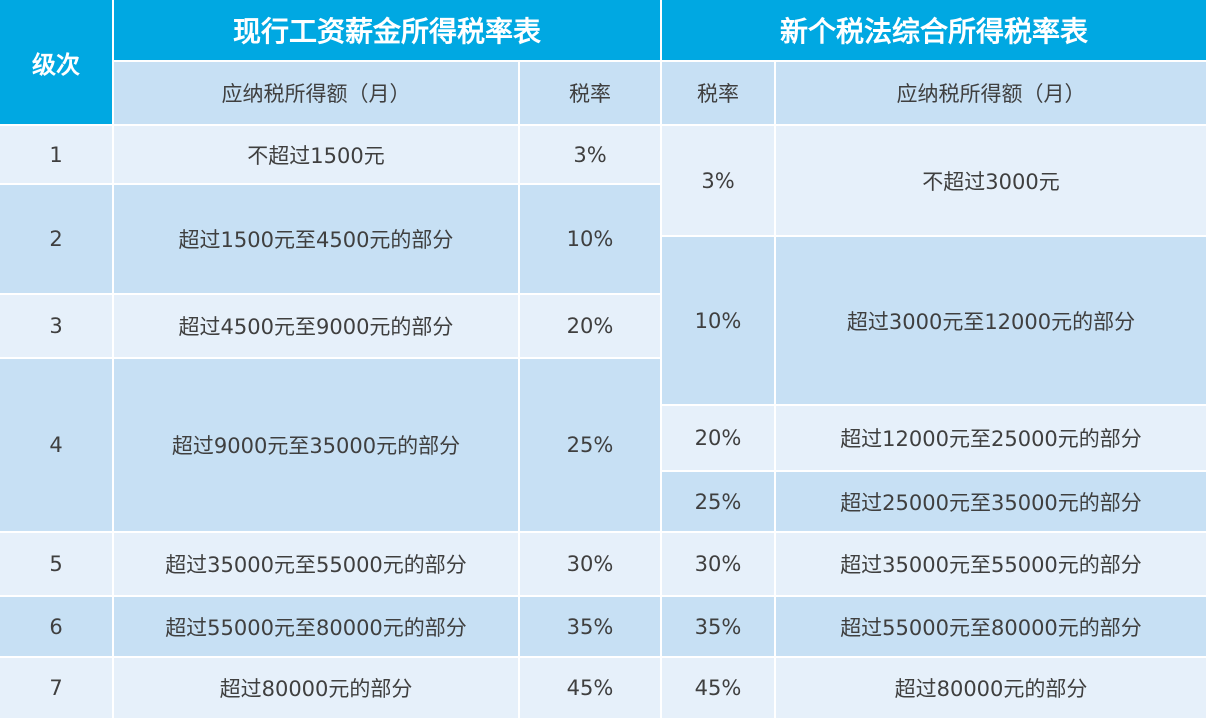 Image resolution: width=1206 pixels, height=718 pixels. What do you see at coordinates (316, 688) in the screenshot?
I see `current-income-cell: 超过80000元的部分` at bounding box center [316, 688].